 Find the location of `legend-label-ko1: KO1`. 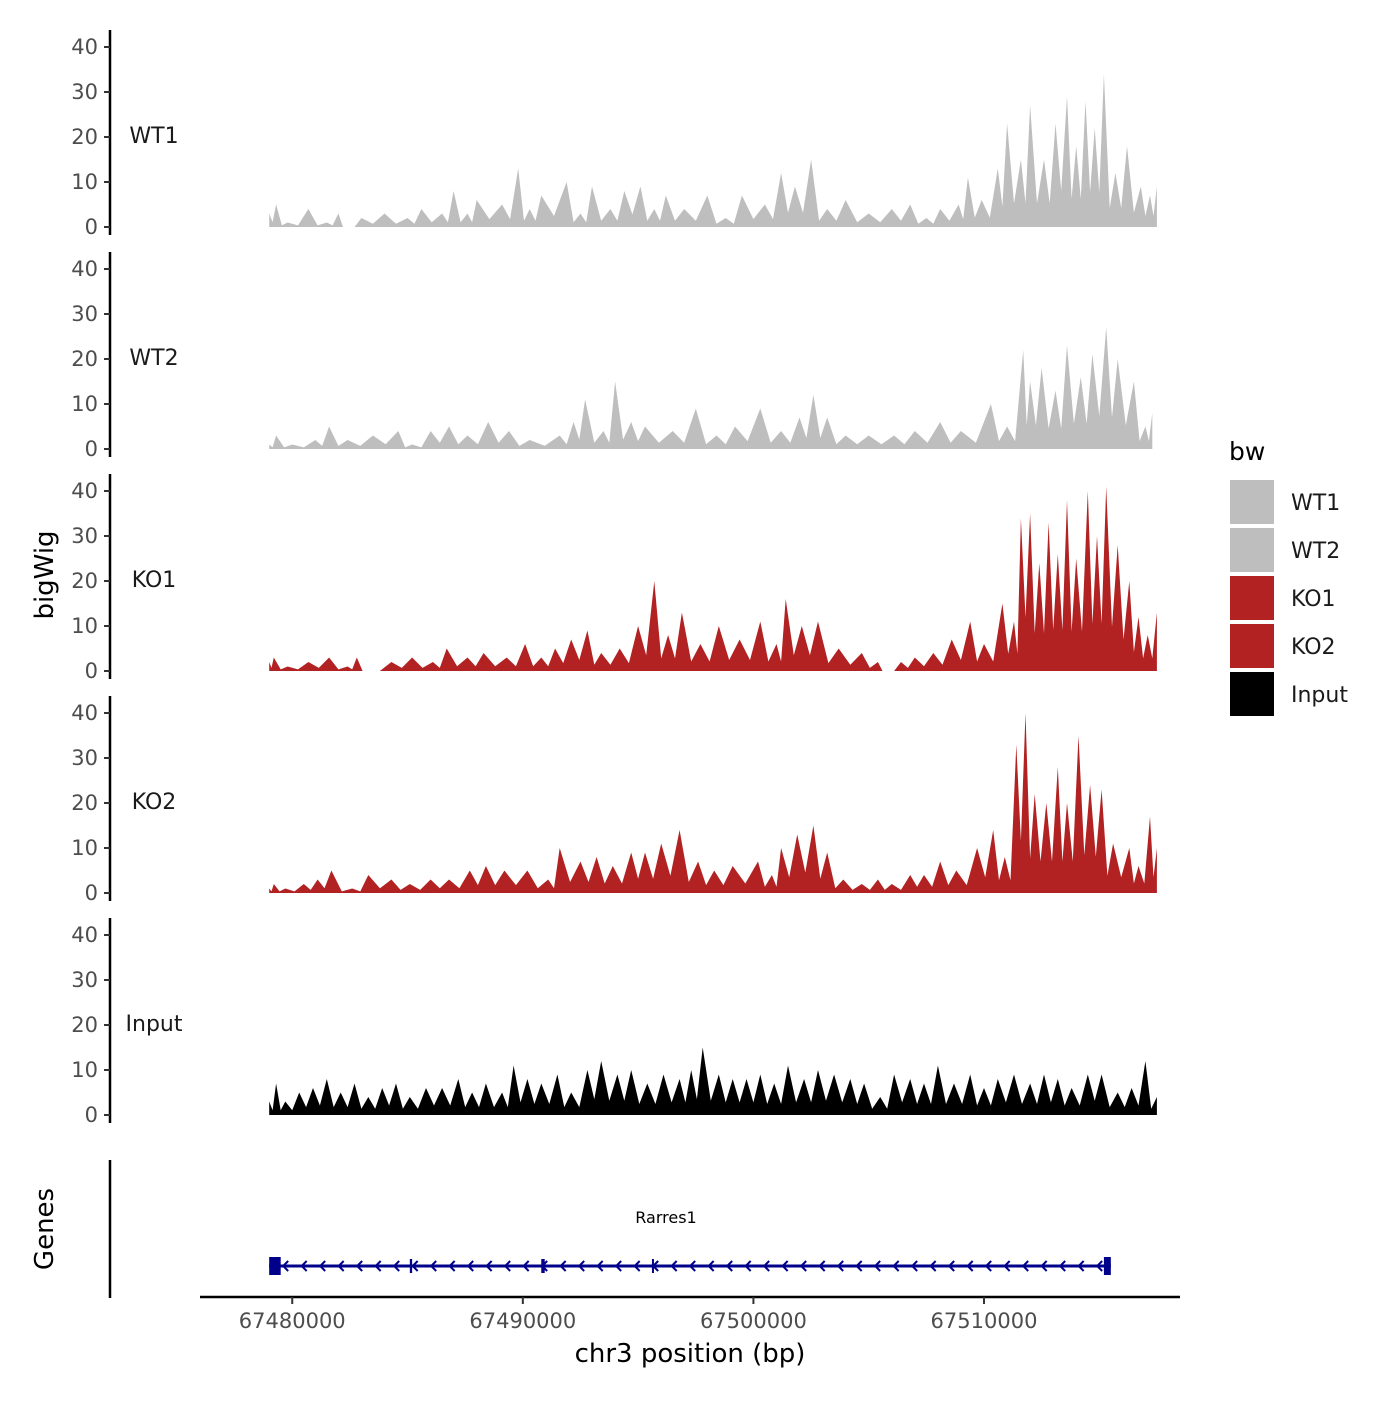

legend-label-ko1: KO1 is located at coordinates (1313, 599).